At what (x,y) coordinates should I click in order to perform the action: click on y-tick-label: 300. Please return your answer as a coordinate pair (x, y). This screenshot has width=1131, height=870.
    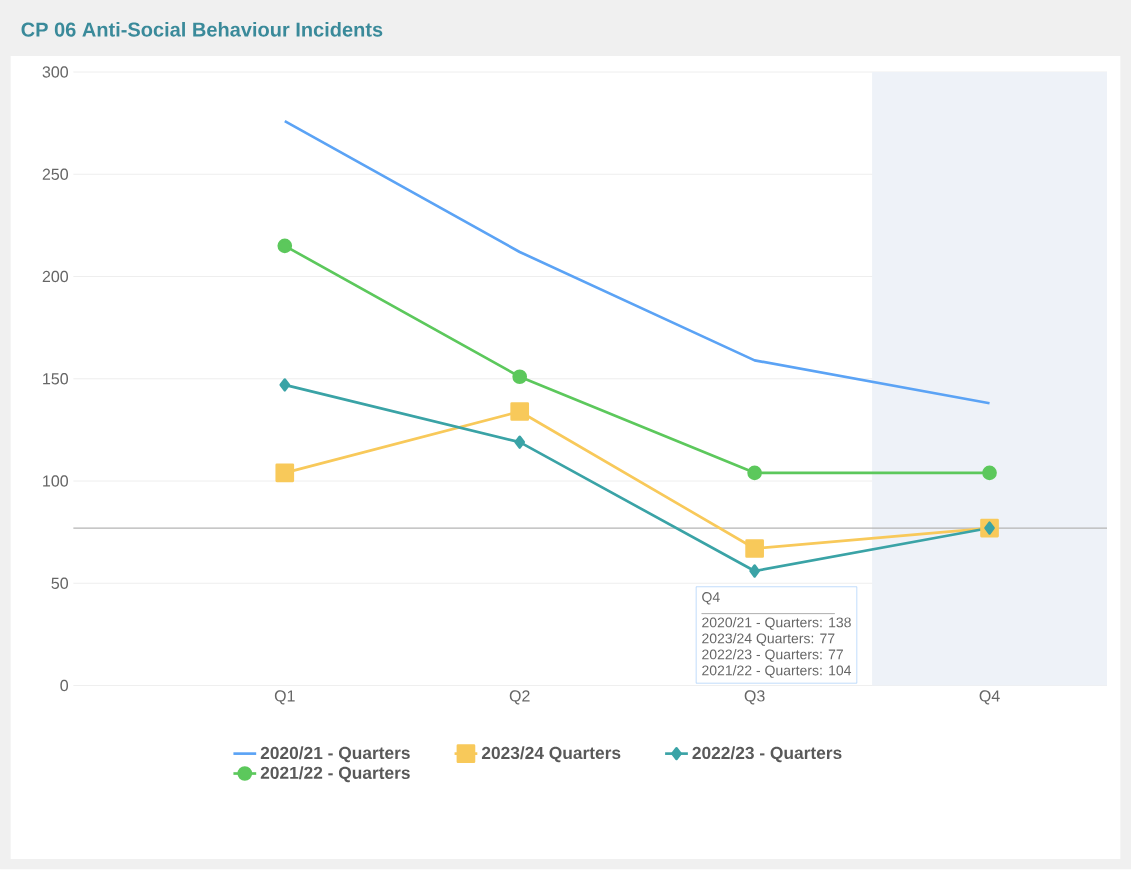
    Looking at the image, I should click on (55, 72).